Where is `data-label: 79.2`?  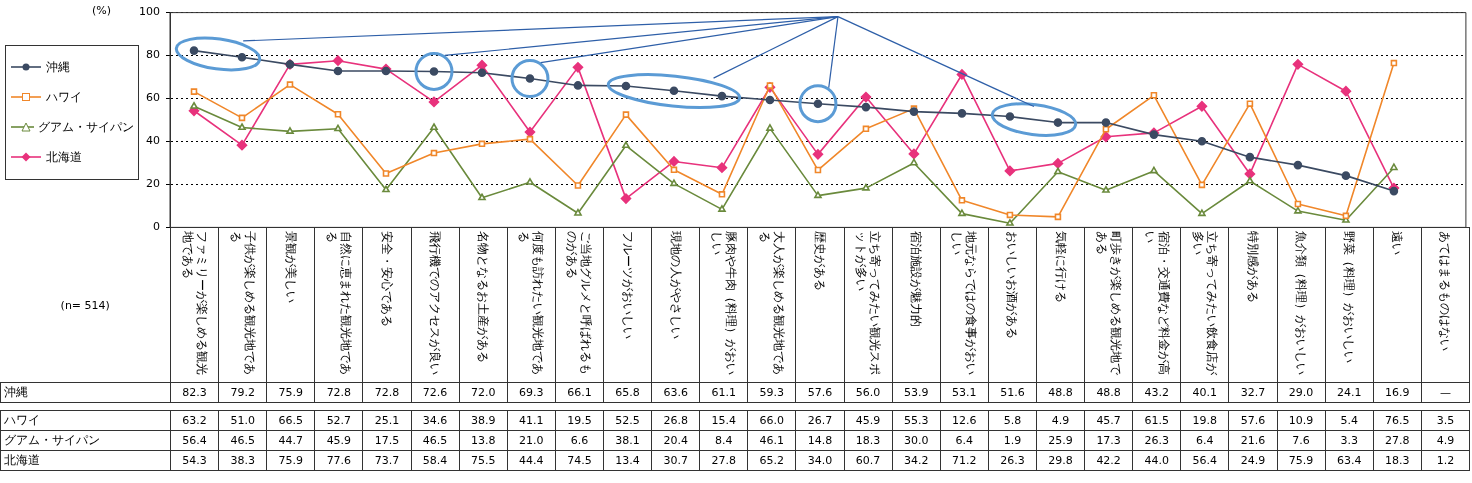
data-label: 79.2 is located at coordinates (242, 392).